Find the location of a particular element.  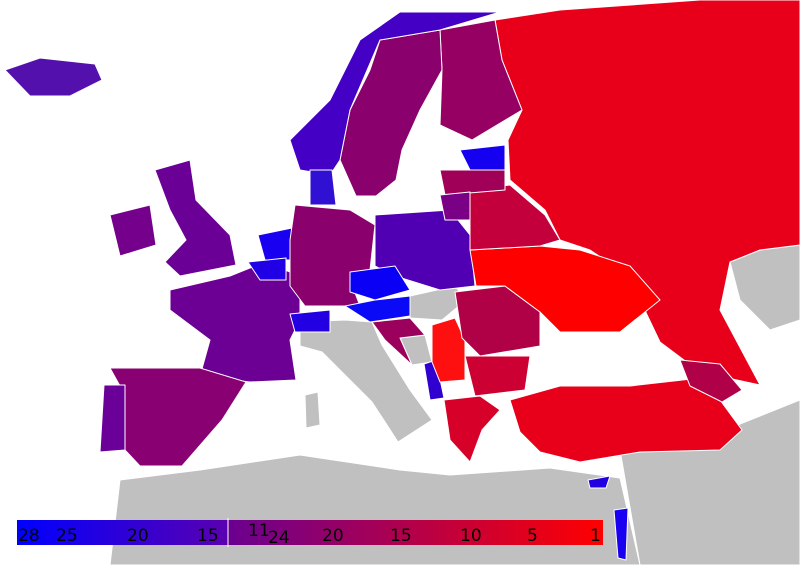

country-serbia is located at coordinates (448, 350).